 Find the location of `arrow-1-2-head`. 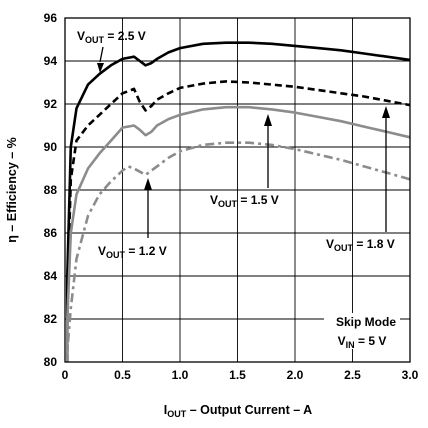

arrow-1-2-head is located at coordinates (148, 184).